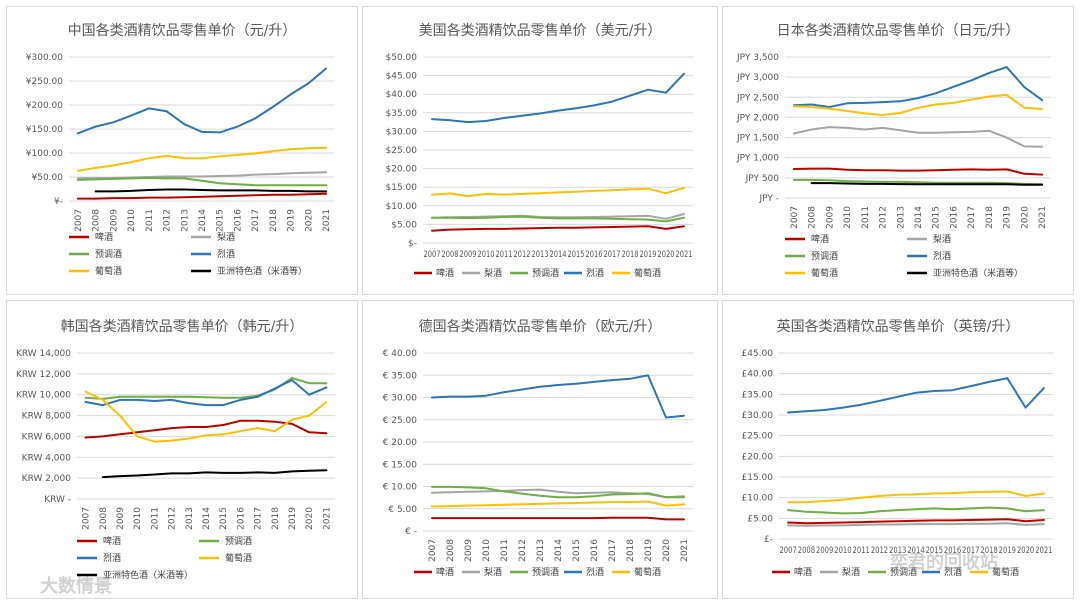 The image size is (1080, 605). Describe the element at coordinates (843, 551) in the screenshot. I see `x-tick-label: 2010` at that location.